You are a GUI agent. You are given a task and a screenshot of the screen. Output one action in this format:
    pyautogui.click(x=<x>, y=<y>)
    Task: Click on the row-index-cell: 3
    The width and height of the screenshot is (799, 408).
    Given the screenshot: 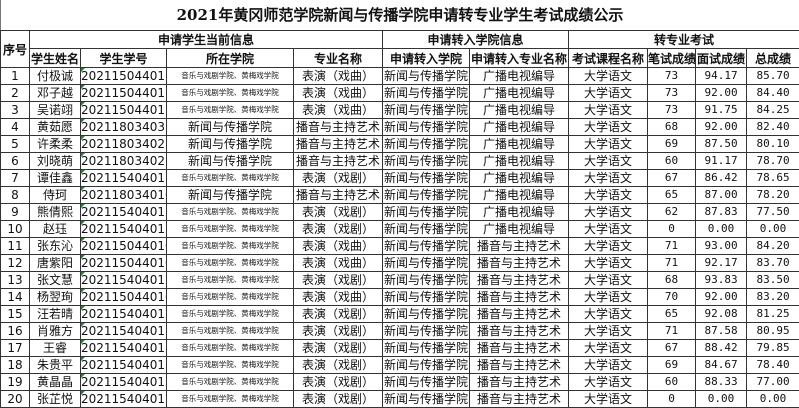 What is the action you would take?
    pyautogui.click(x=15, y=110)
    